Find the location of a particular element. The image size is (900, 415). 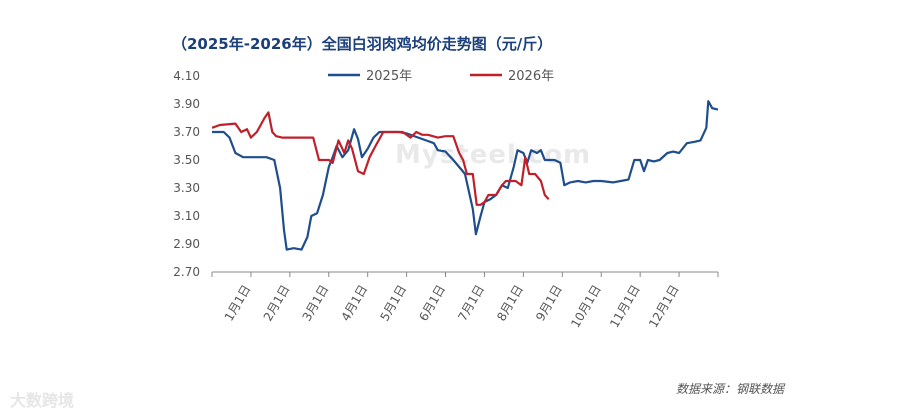

x-tick-label: 10月1日 is located at coordinates (586, 307).